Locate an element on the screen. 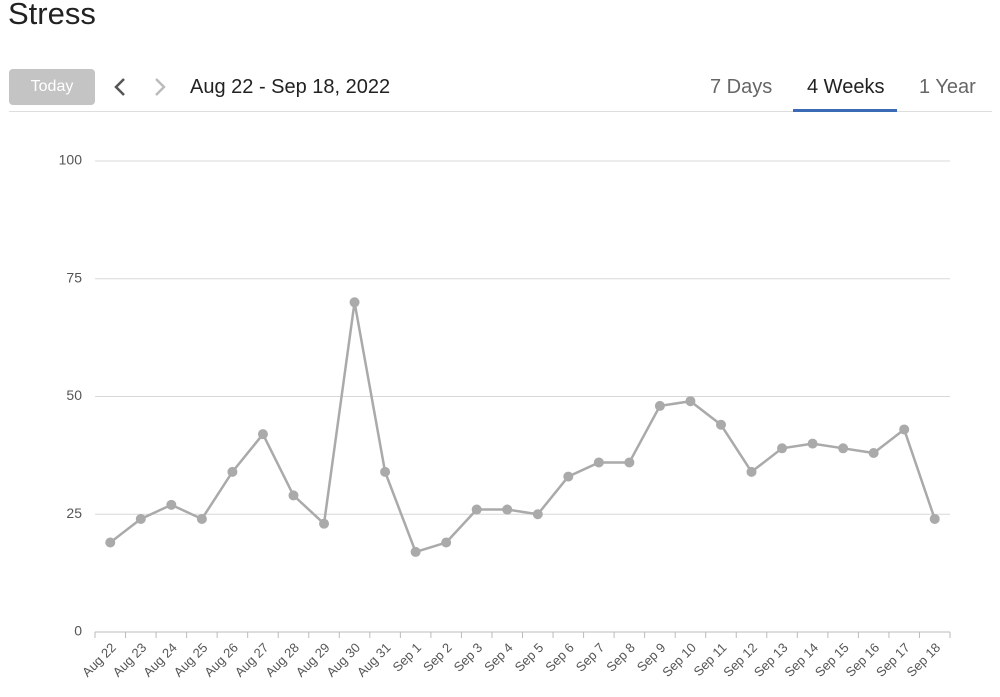 The height and width of the screenshot is (697, 1000). y-tick-label: 100 is located at coordinates (71, 160).